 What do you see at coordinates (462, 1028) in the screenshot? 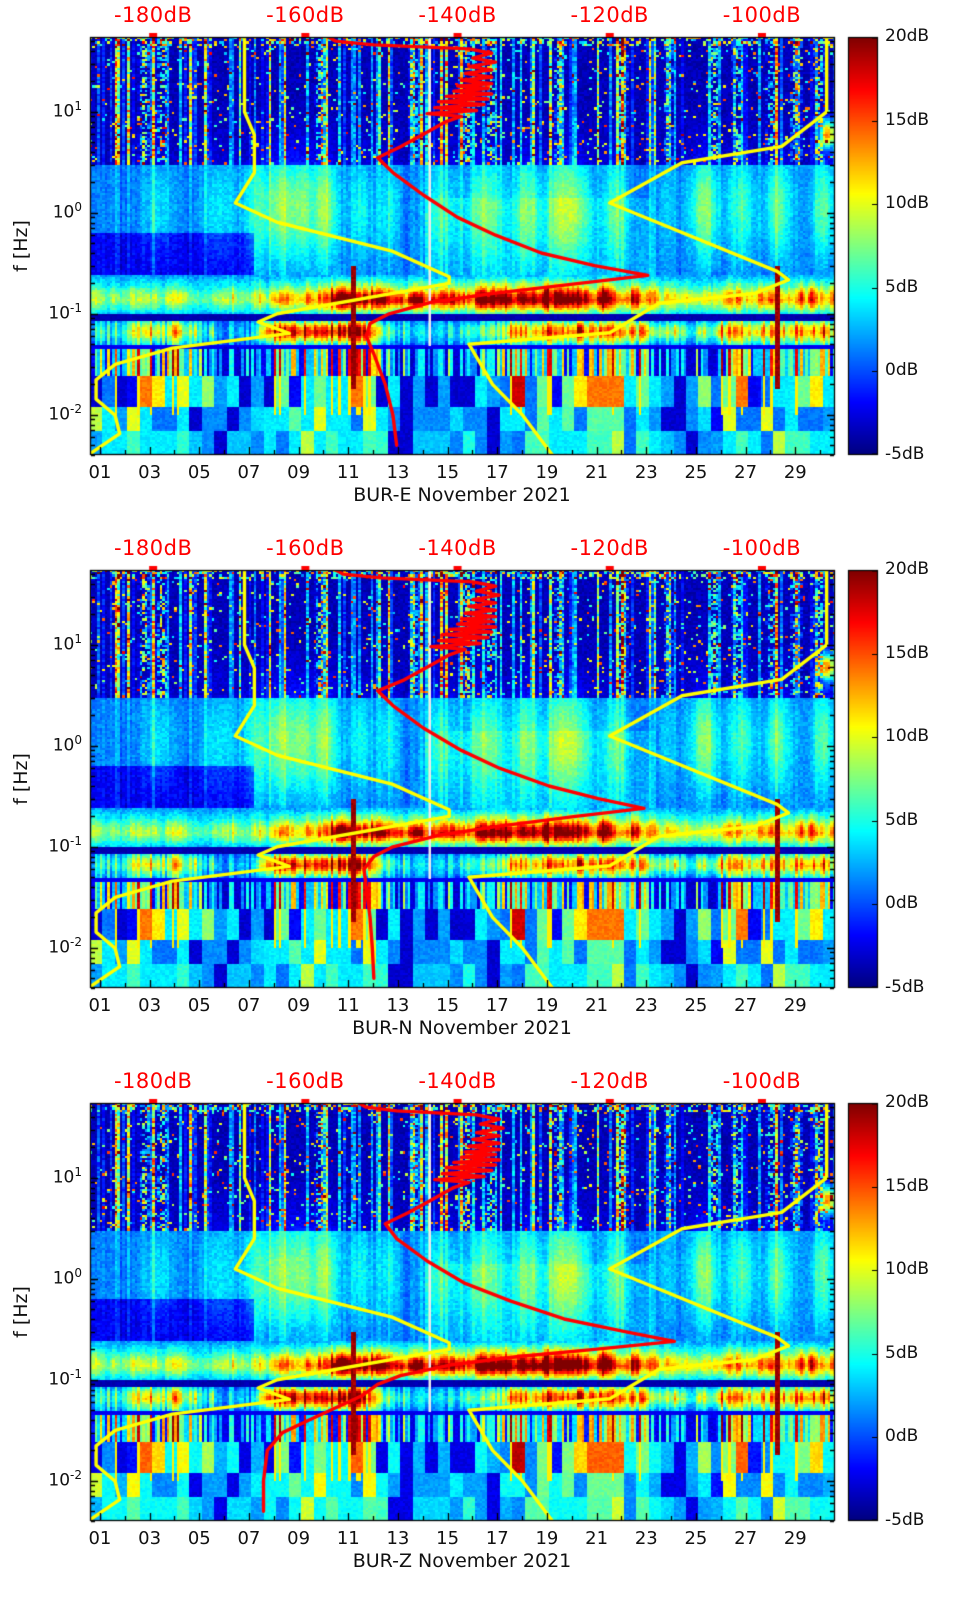
I see `x-axis-title: BUR-N November 2021` at bounding box center [462, 1028].